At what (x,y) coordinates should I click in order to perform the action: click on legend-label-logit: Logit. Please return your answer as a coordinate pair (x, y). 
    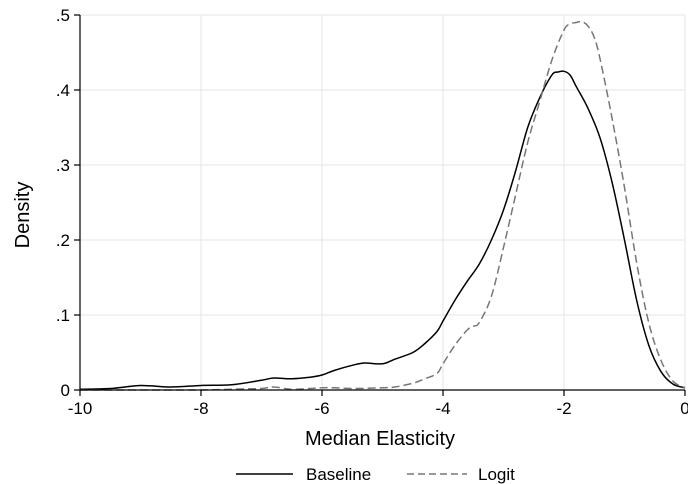
    Looking at the image, I should click on (496, 474).